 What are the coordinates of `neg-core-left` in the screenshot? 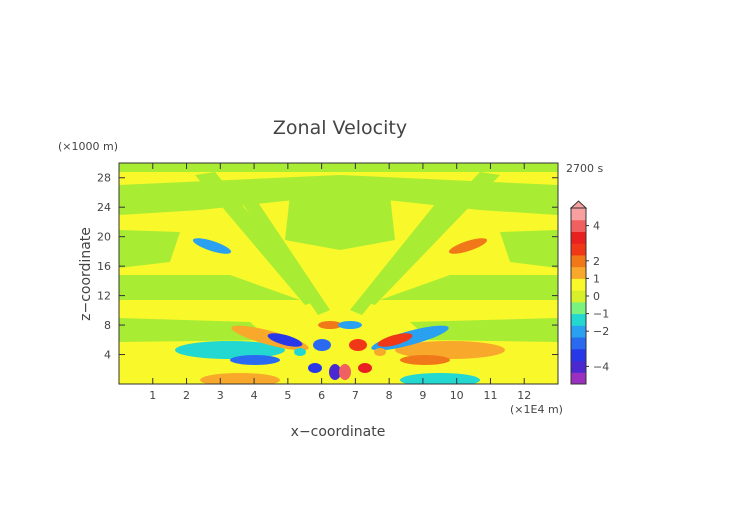 It's located at (285, 340).